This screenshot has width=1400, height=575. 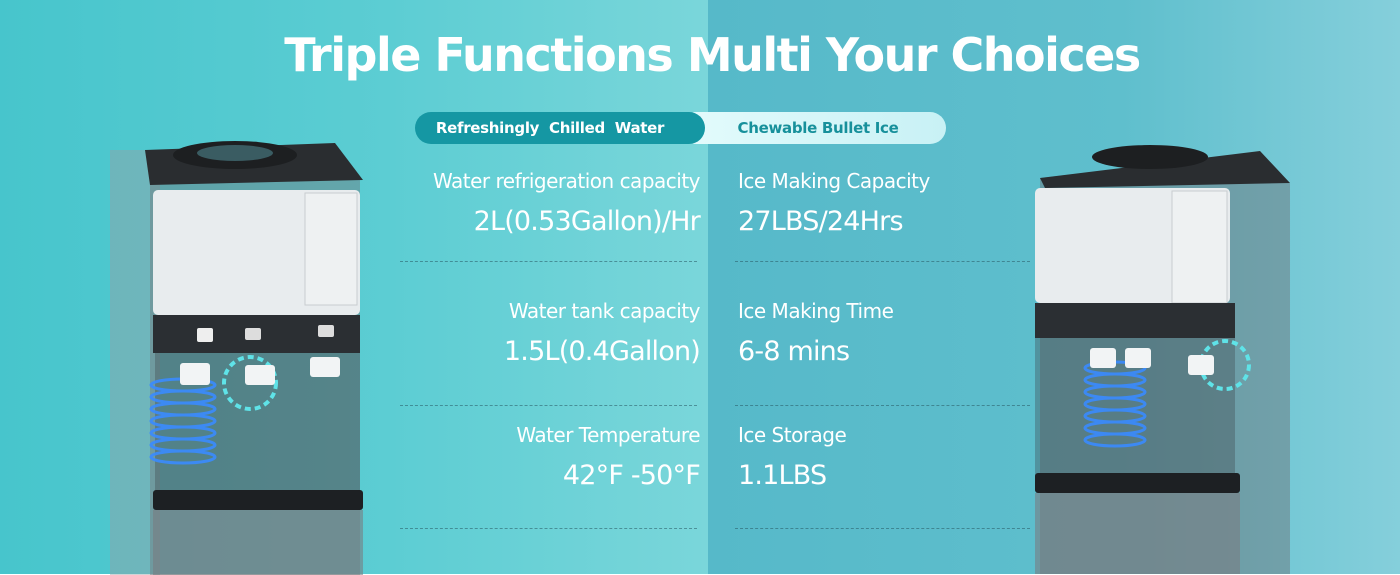 What do you see at coordinates (550, 128) in the screenshot?
I see `tab-label: Refreshingly Chilled Water` at bounding box center [550, 128].